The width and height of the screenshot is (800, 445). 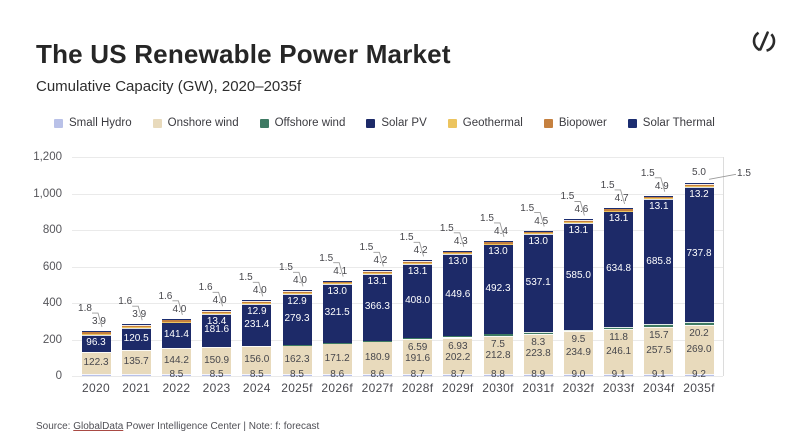 What do you see at coordinates (377, 307) in the screenshot?
I see `solar-pv-label: 366.3` at bounding box center [377, 307].